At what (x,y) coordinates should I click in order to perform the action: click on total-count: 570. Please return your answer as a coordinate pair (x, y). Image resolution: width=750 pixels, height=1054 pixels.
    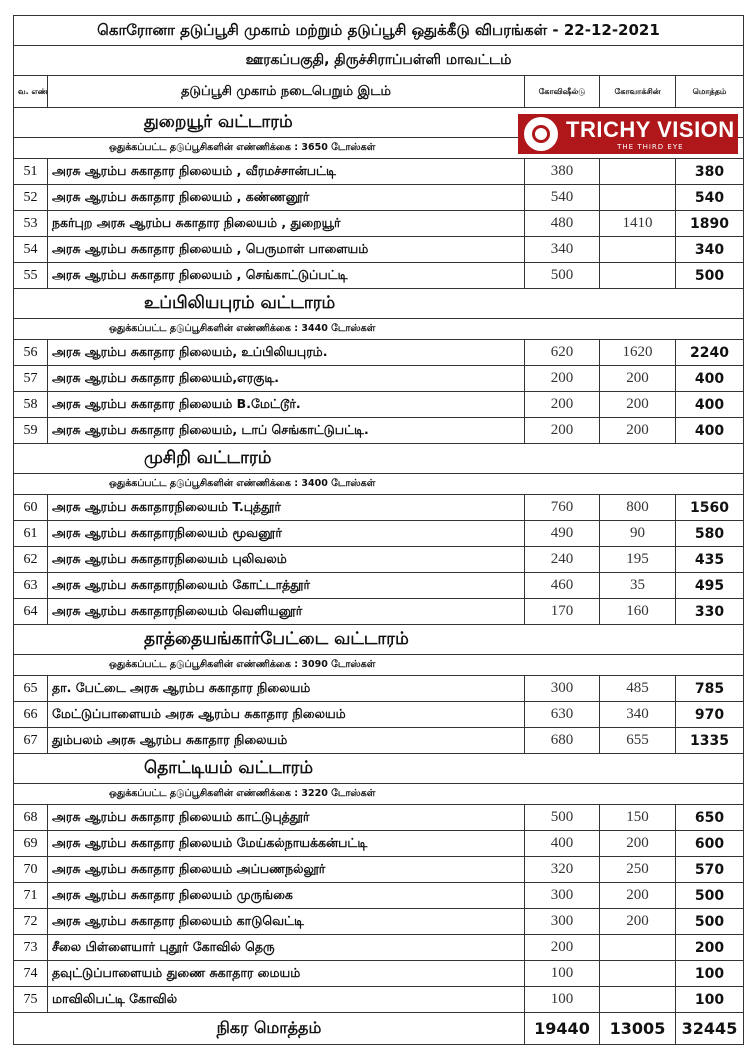
    Looking at the image, I should click on (709, 869).